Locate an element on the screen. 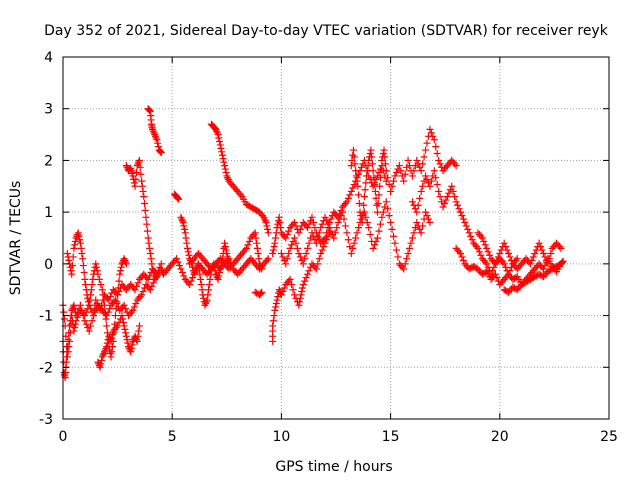 This screenshot has height=480, width=640. y-axis-label: SDTVAR / TECUs is located at coordinates (16, 238).